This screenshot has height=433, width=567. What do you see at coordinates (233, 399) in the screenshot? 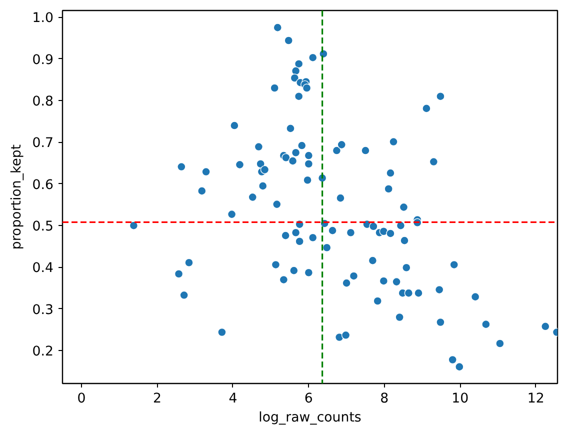
I see `x-tick-label: 4` at bounding box center [233, 399].